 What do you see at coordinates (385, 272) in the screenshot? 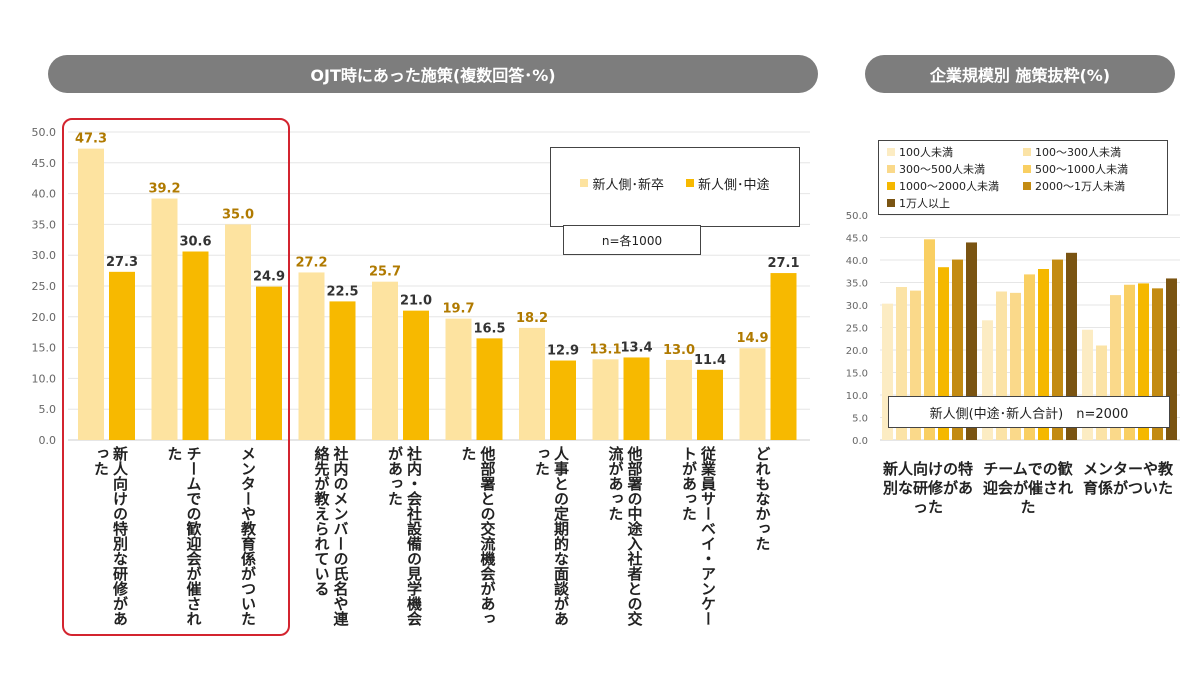
I see `data-label: 25.7` at bounding box center [385, 272].